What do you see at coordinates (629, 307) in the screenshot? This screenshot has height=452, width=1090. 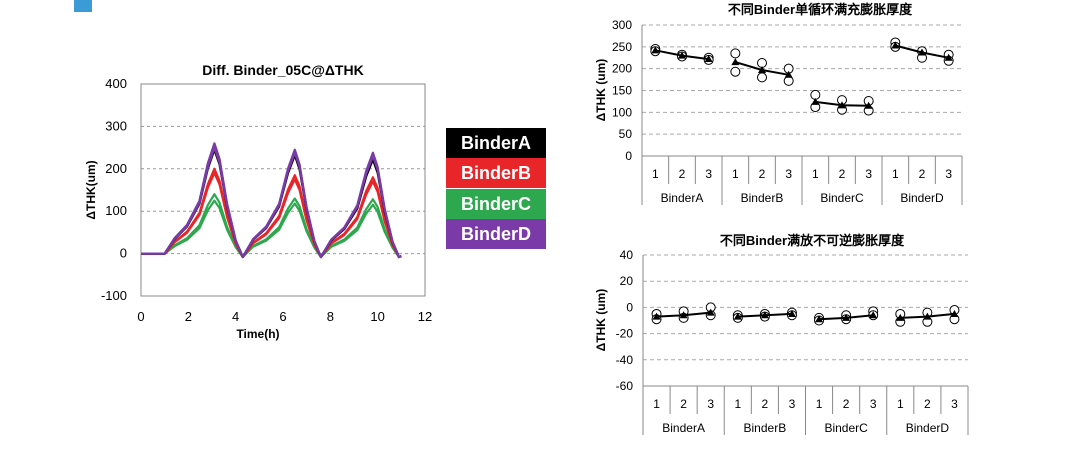 I see `bottom-right-ytick-label: 0` at bounding box center [629, 307].